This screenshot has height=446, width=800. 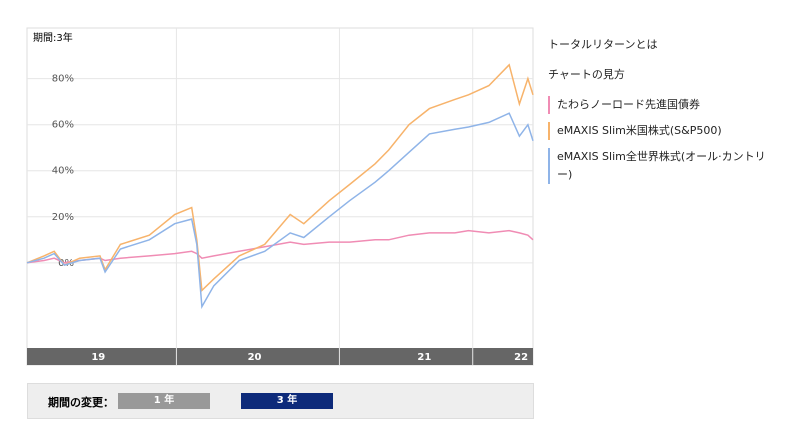 I want to click on legend-entry: eMAXIS Slim米国株式(S&P500), so click(x=663, y=131).